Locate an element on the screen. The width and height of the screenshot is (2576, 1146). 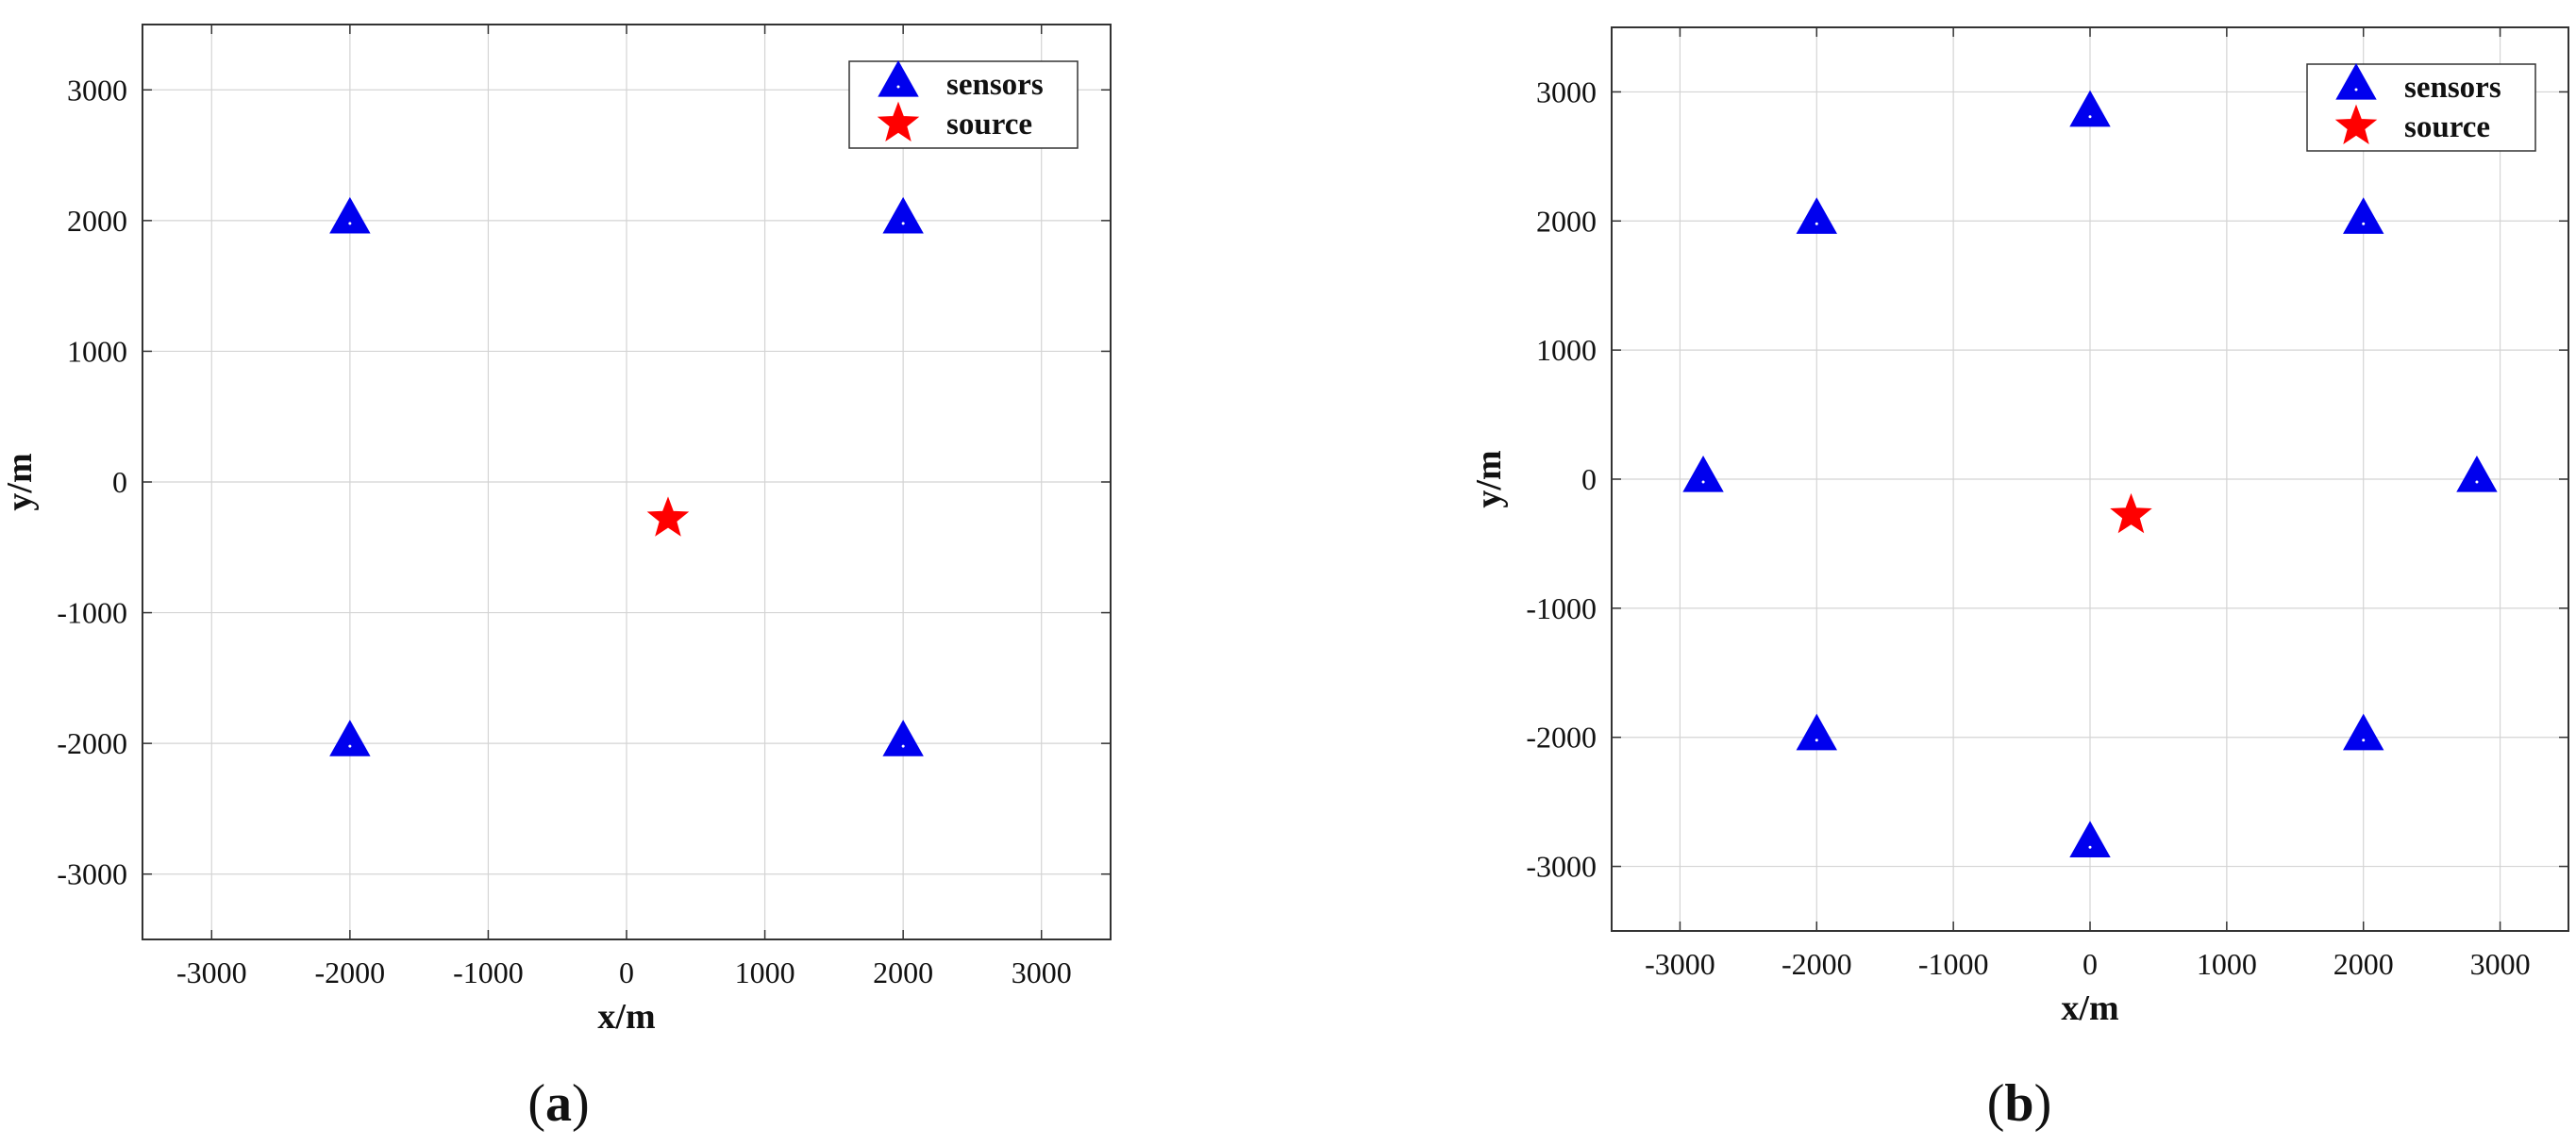
panel-caption: (a) is located at coordinates (558, 1103).